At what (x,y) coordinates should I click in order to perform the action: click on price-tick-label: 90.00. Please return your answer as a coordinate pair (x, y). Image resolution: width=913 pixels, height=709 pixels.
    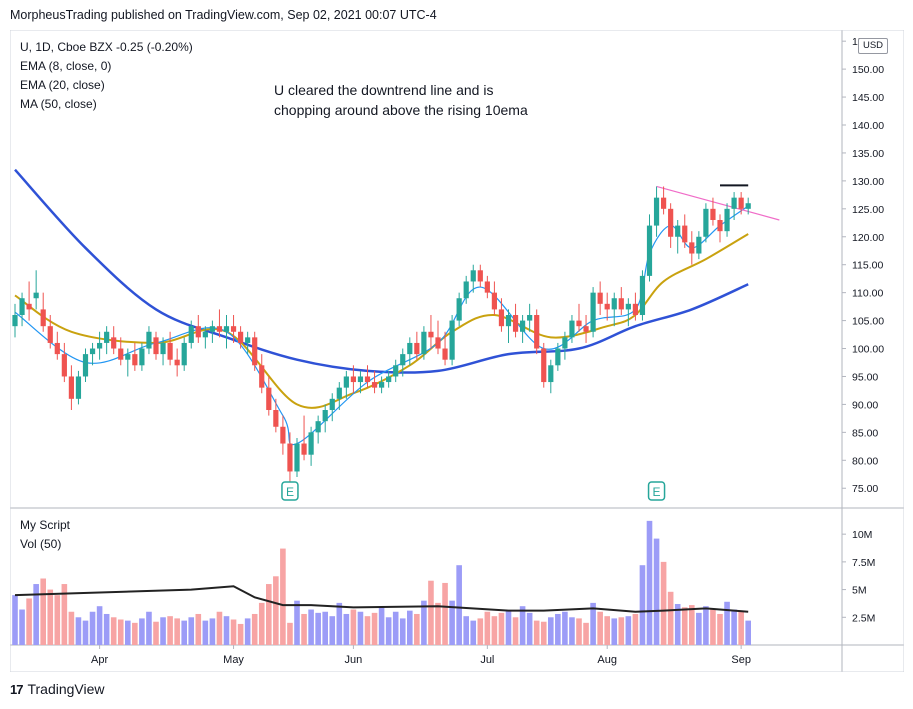
    Looking at the image, I should click on (865, 405).